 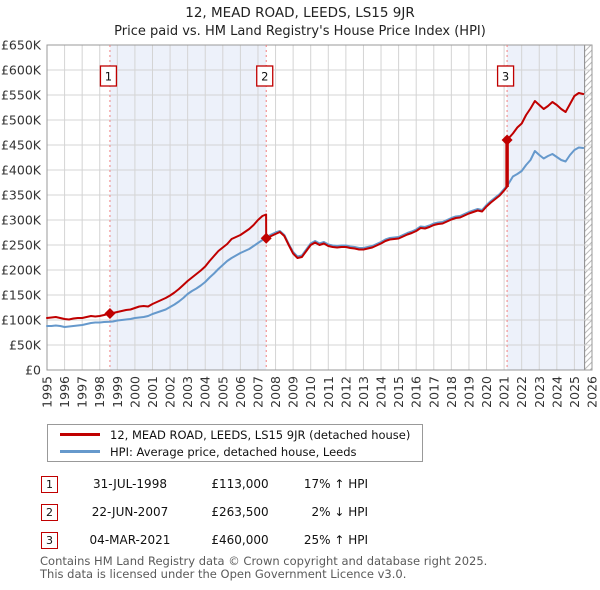 I want to click on x-axis-tick-label: 1998, so click(x=99, y=392).